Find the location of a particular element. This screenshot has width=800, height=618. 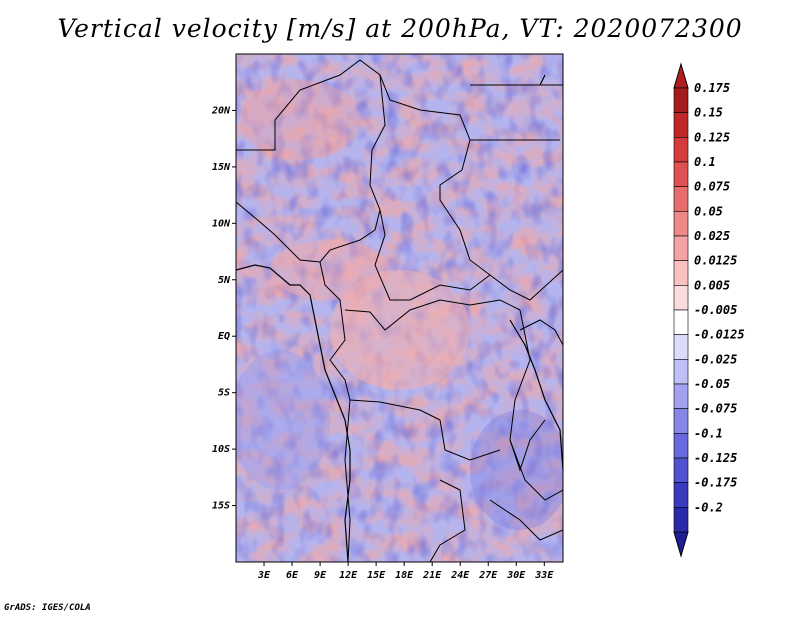

lon-tick-label: 18E is located at coordinates (404, 575).